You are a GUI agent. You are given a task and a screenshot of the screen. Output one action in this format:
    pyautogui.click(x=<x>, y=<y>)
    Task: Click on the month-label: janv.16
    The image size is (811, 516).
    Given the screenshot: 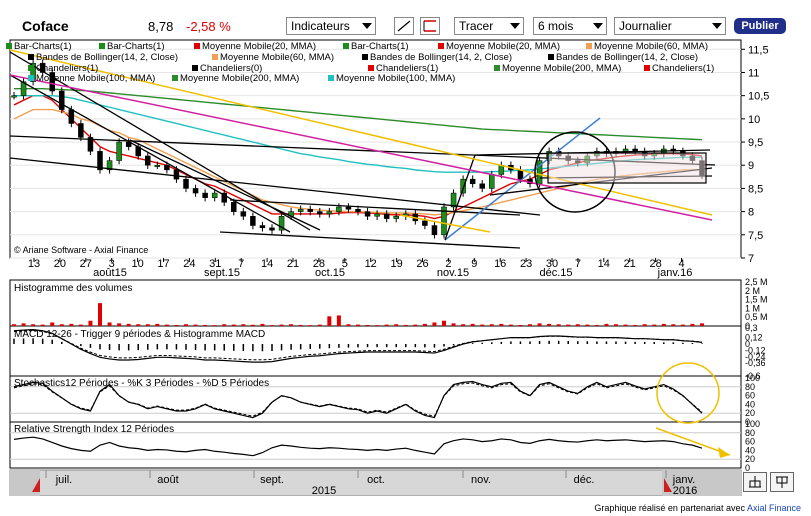 What is the action you would take?
    pyautogui.click(x=675, y=273)
    